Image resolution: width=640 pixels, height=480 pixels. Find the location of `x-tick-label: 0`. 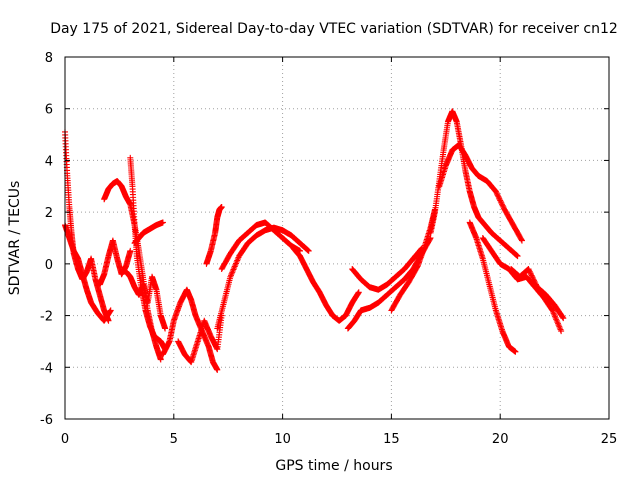

x-tick-label: 0 is located at coordinates (65, 439).